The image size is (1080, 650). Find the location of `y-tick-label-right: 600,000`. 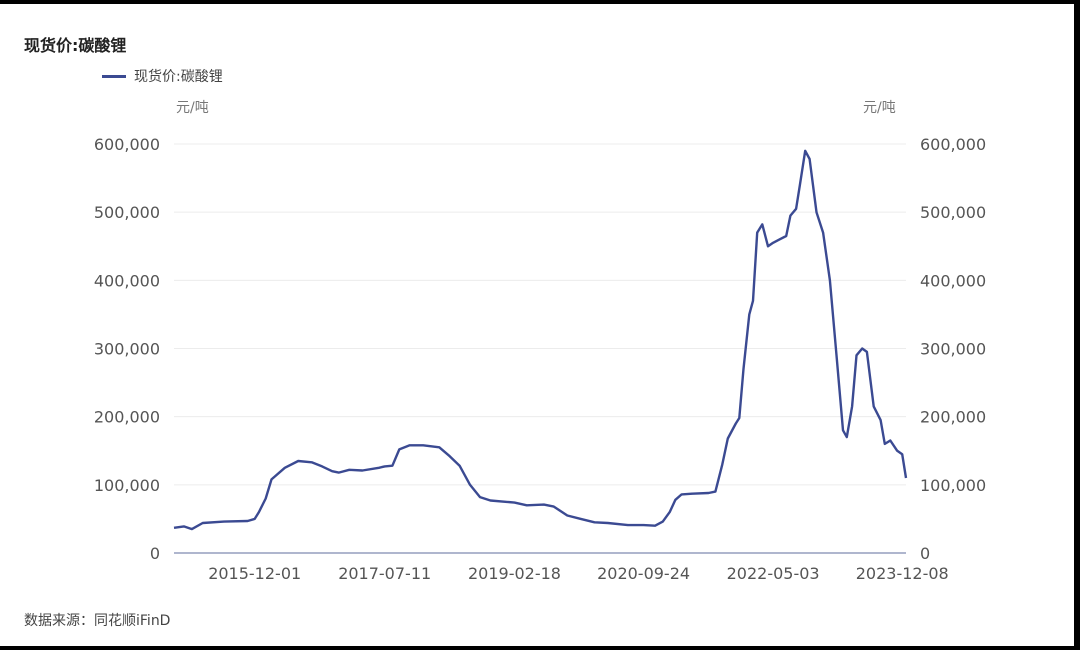

y-tick-label-right: 600,000 is located at coordinates (953, 144).